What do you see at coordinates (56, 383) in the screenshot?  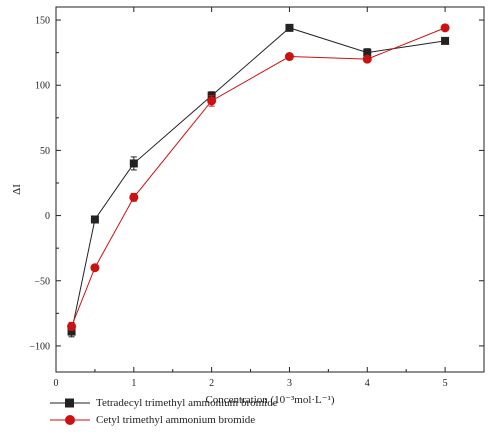 I see `x-tick-label: 0` at bounding box center [56, 383].